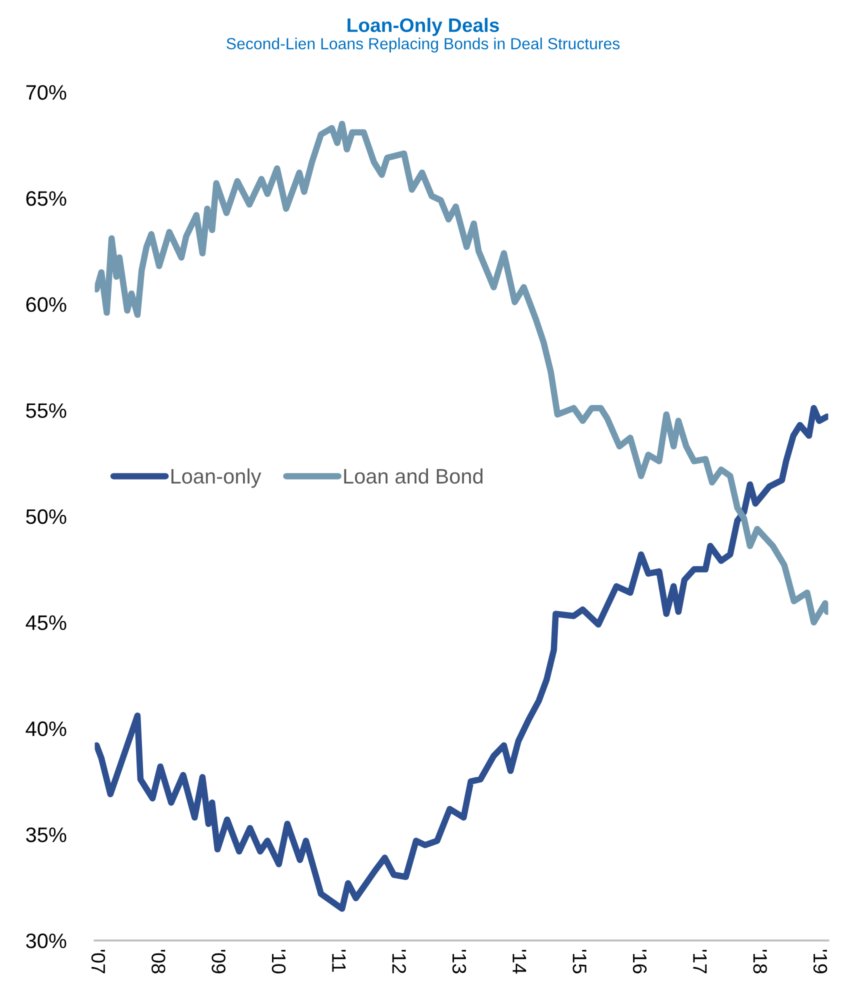  Describe the element at coordinates (46, 941) in the screenshot. I see `y-tick-label: 30%` at that location.